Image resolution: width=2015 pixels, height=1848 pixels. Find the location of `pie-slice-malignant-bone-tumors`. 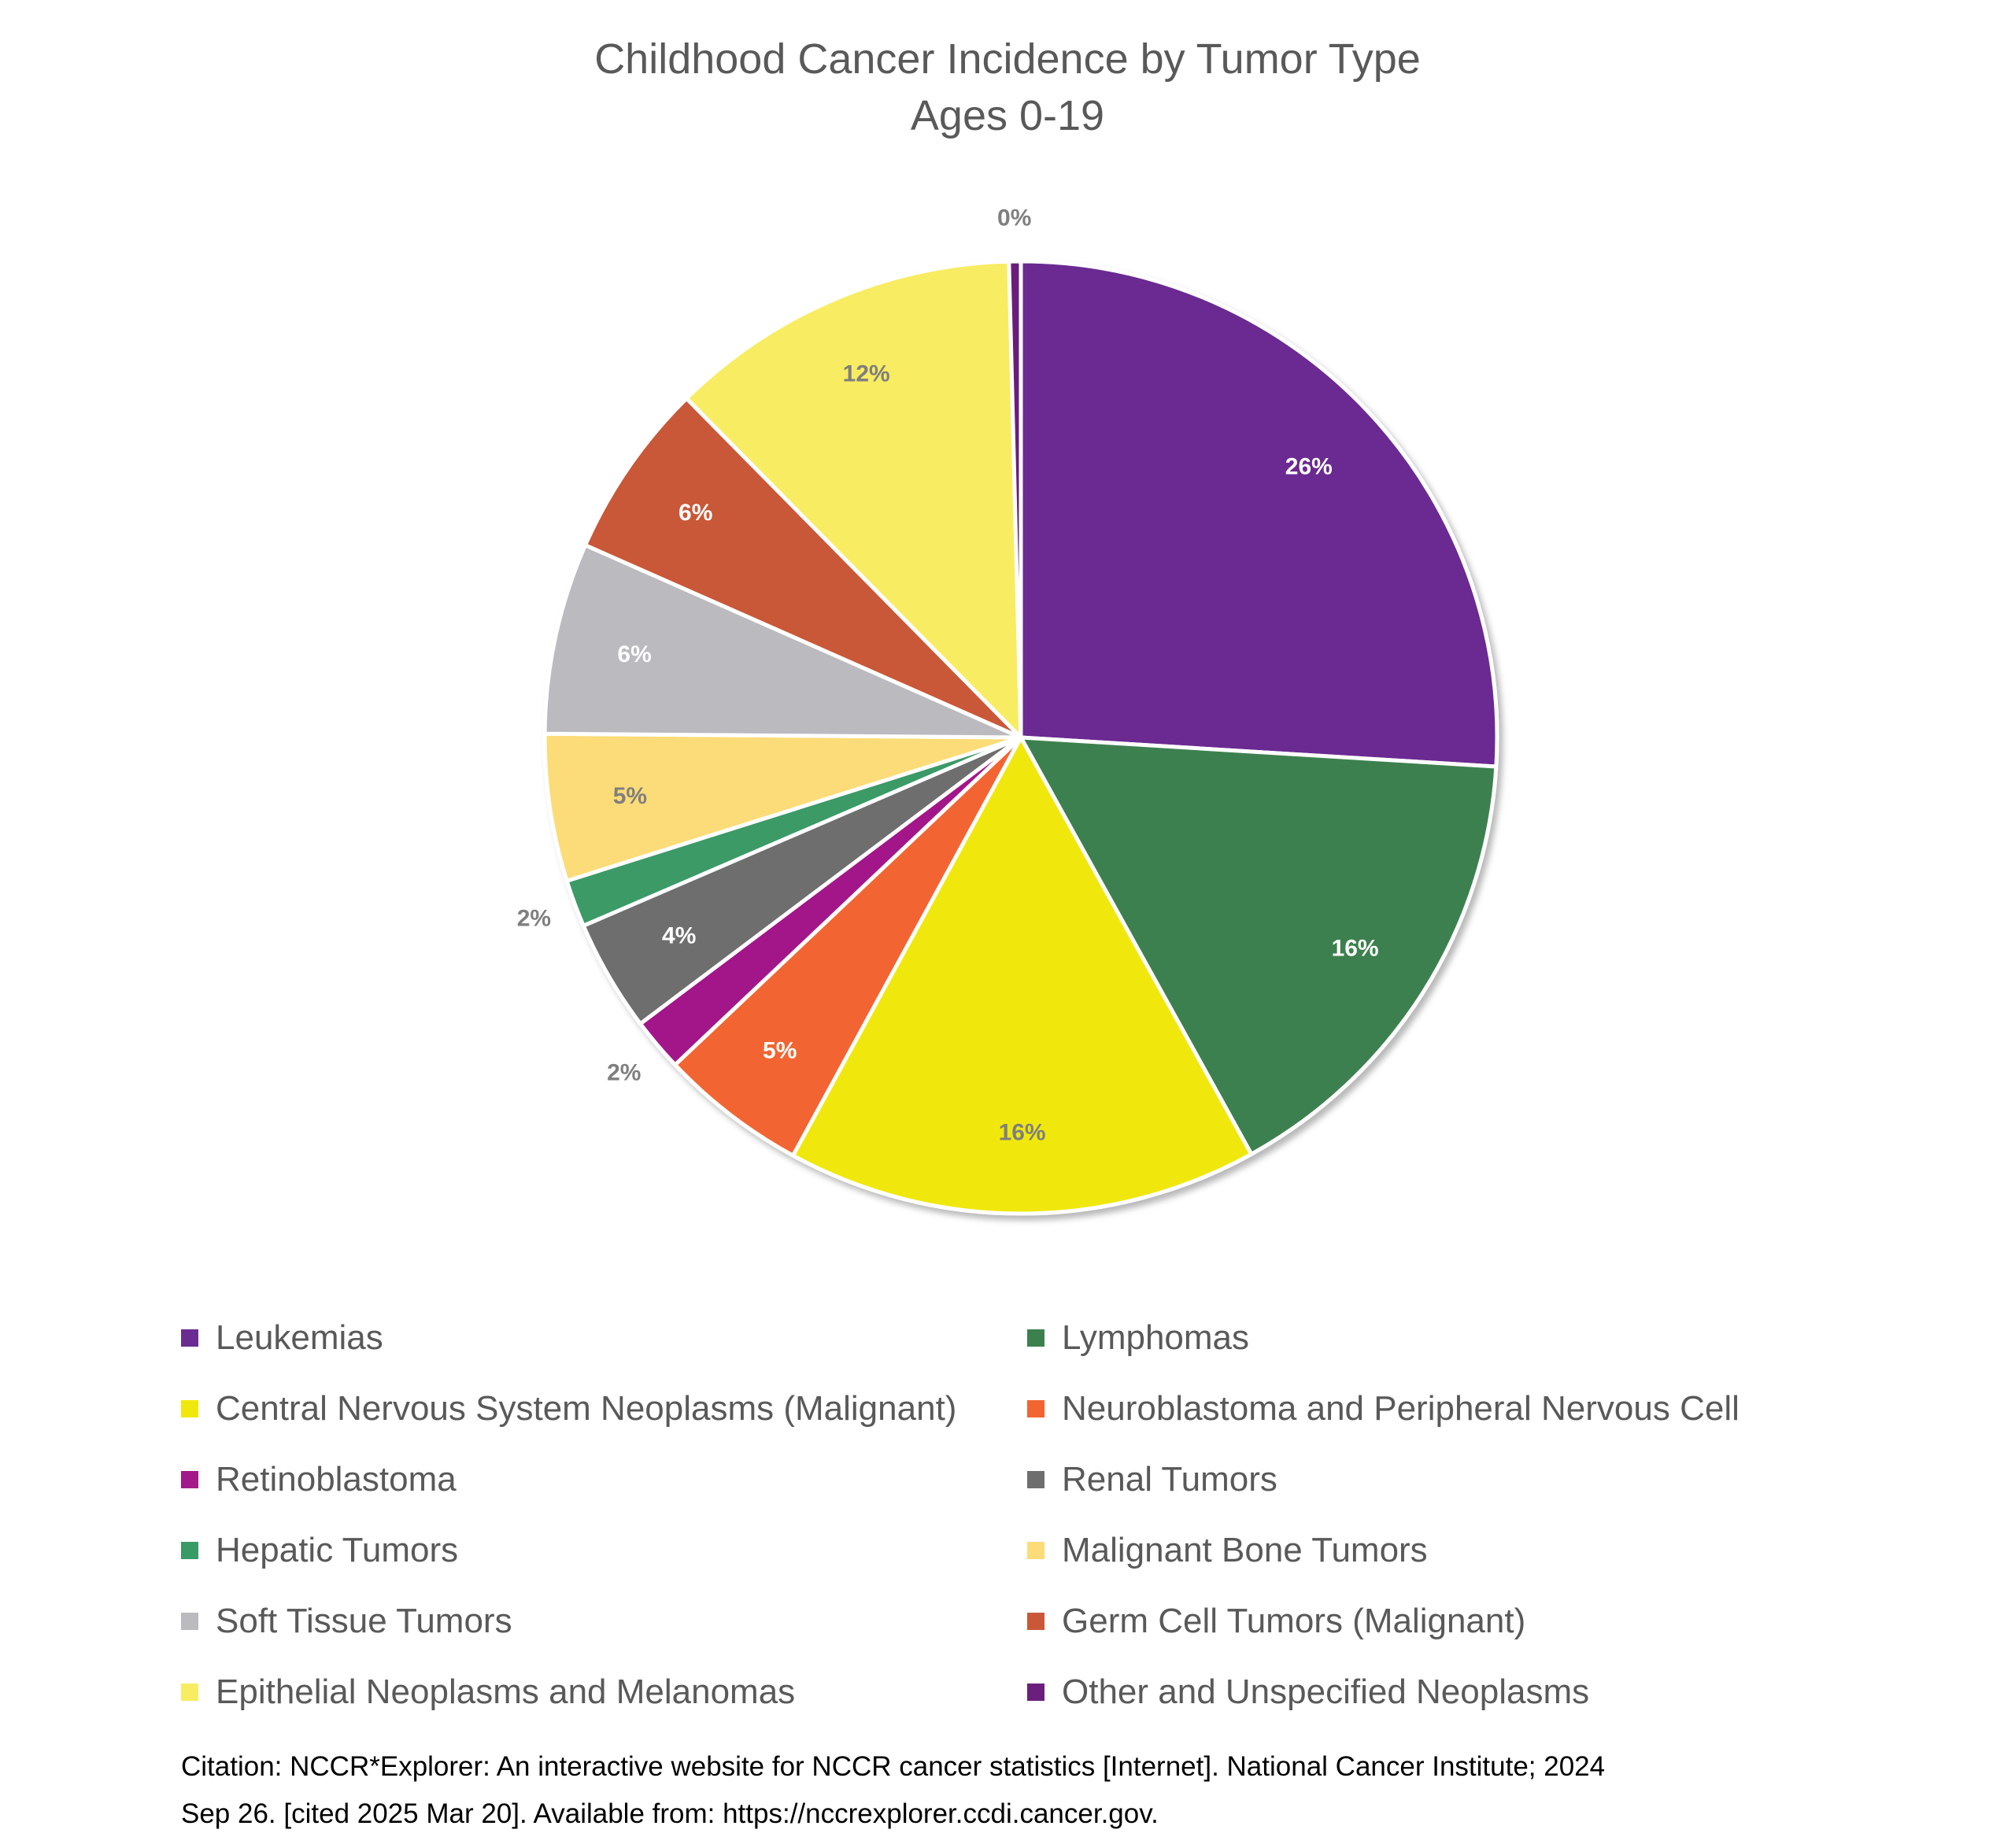

pie-slice-malignant-bone-tumors is located at coordinates (782, 807).